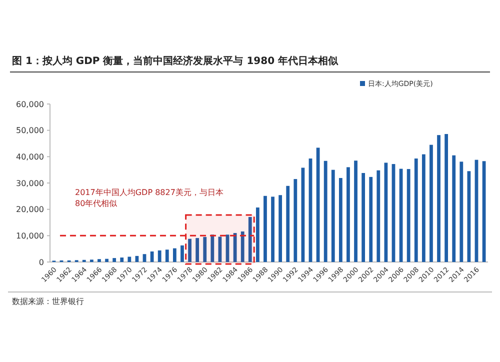 This screenshot has width=500, height=362. What do you see at coordinates (30, 131) in the screenshot?
I see `y-tick-label: 50,000` at bounding box center [30, 131].